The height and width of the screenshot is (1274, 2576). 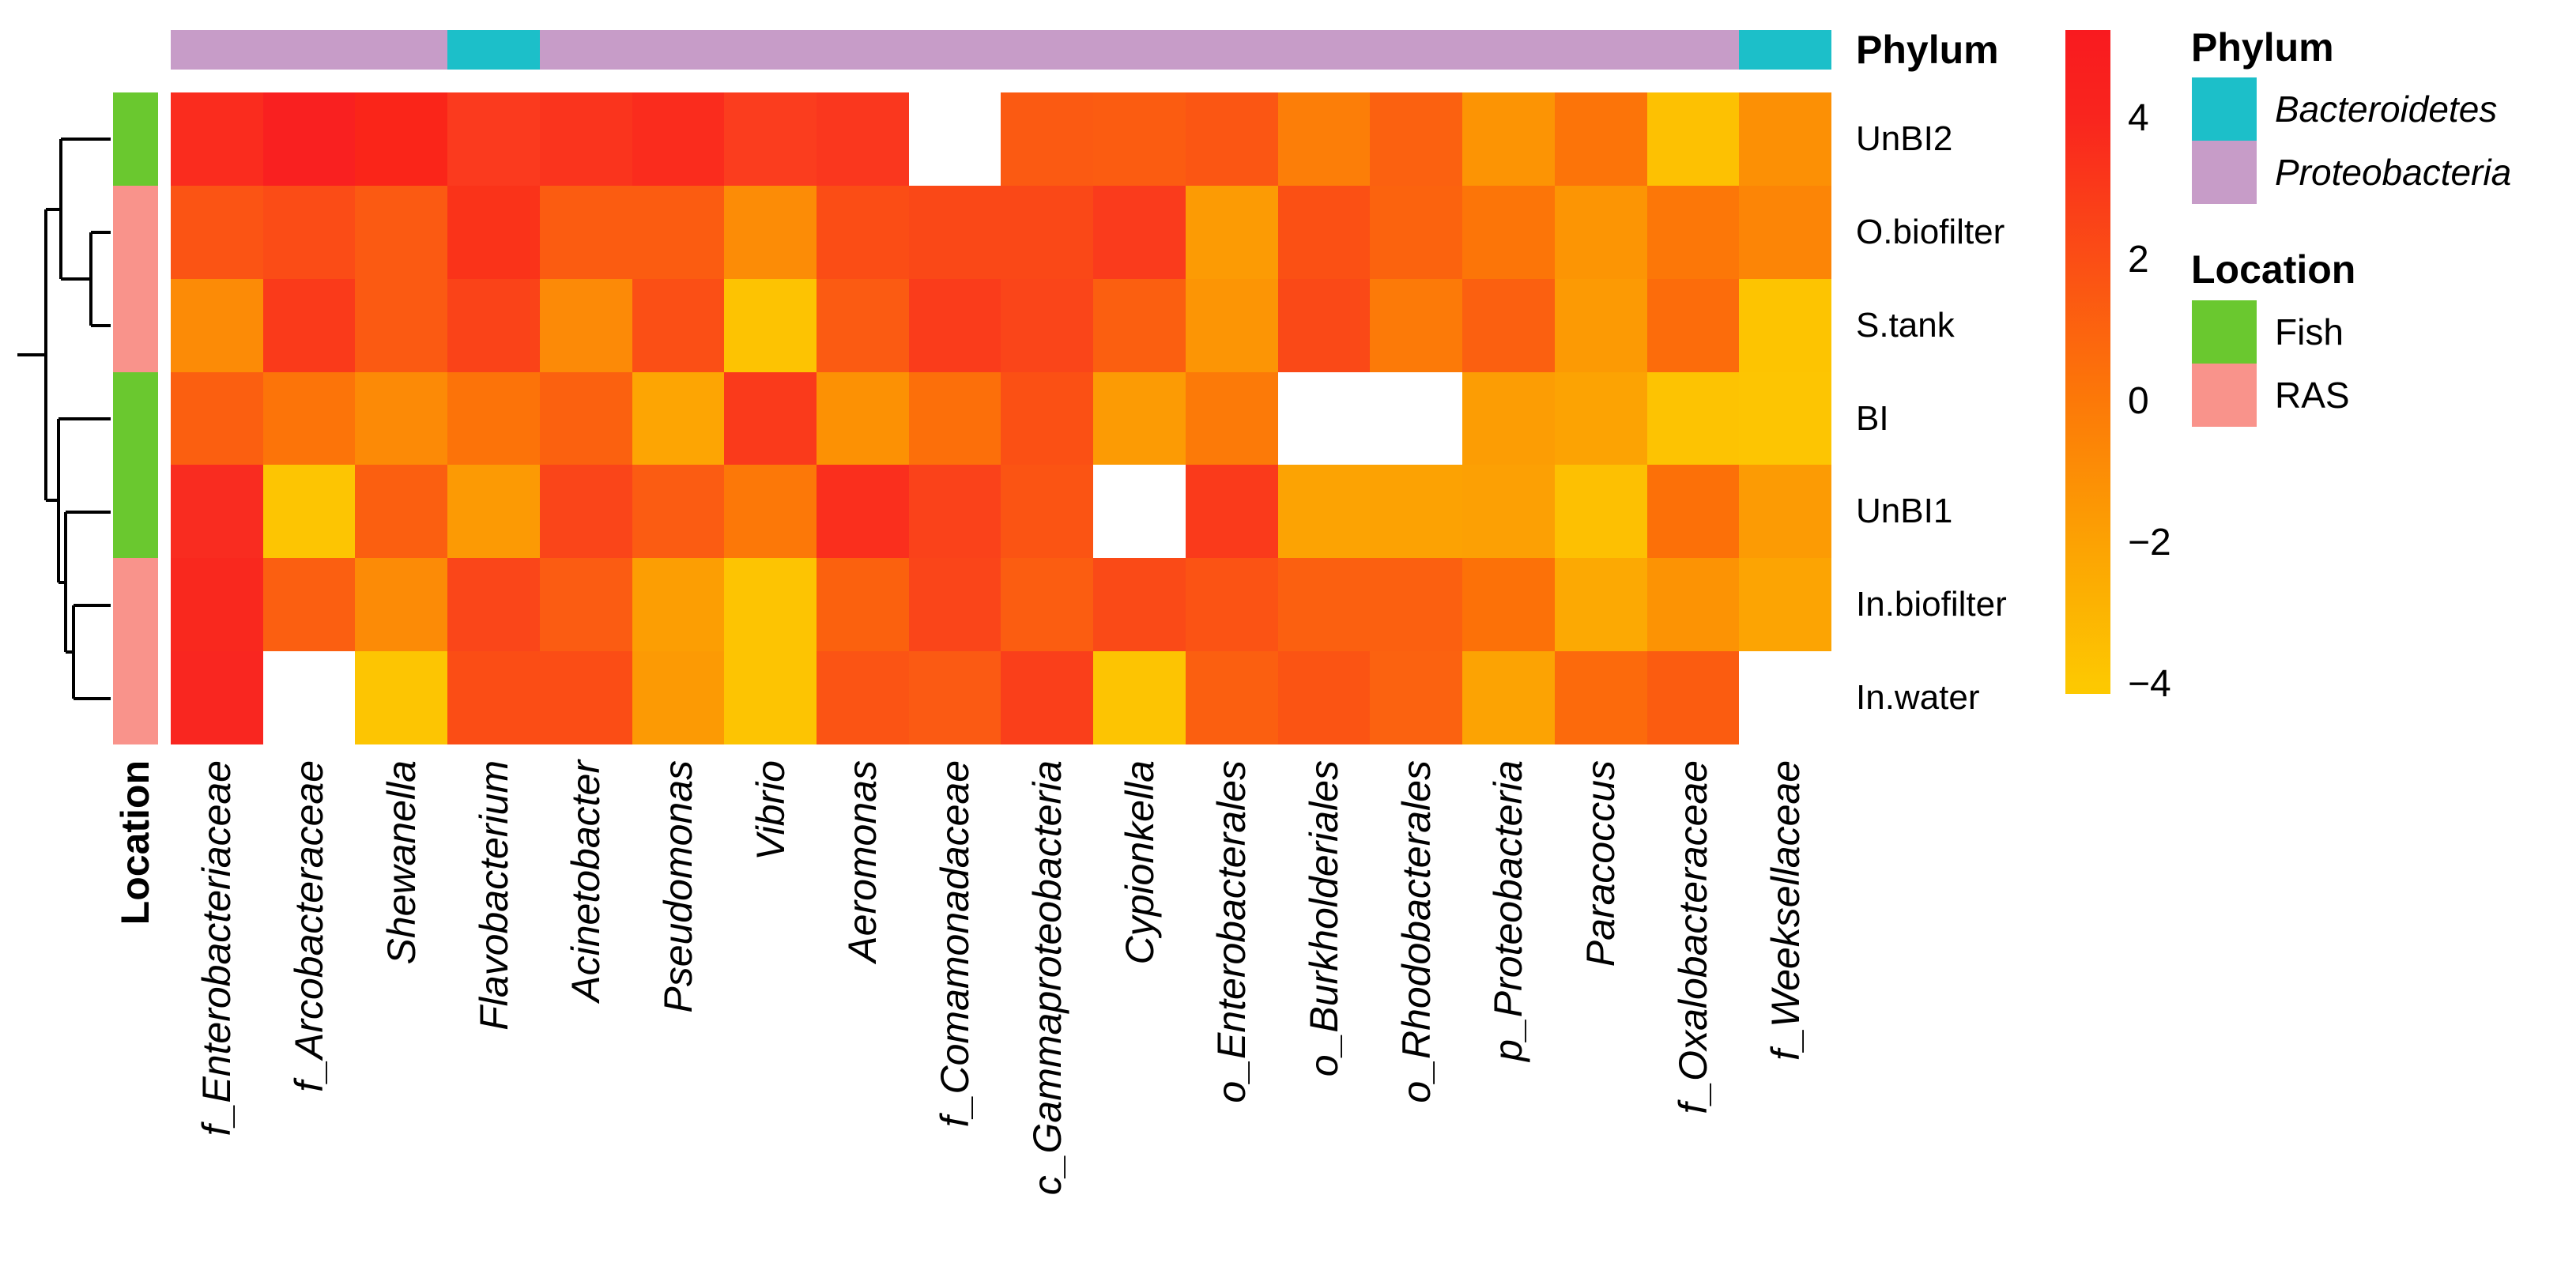 What do you see at coordinates (1931, 231) in the screenshot?
I see `row-label: O.biofilter` at bounding box center [1931, 231].